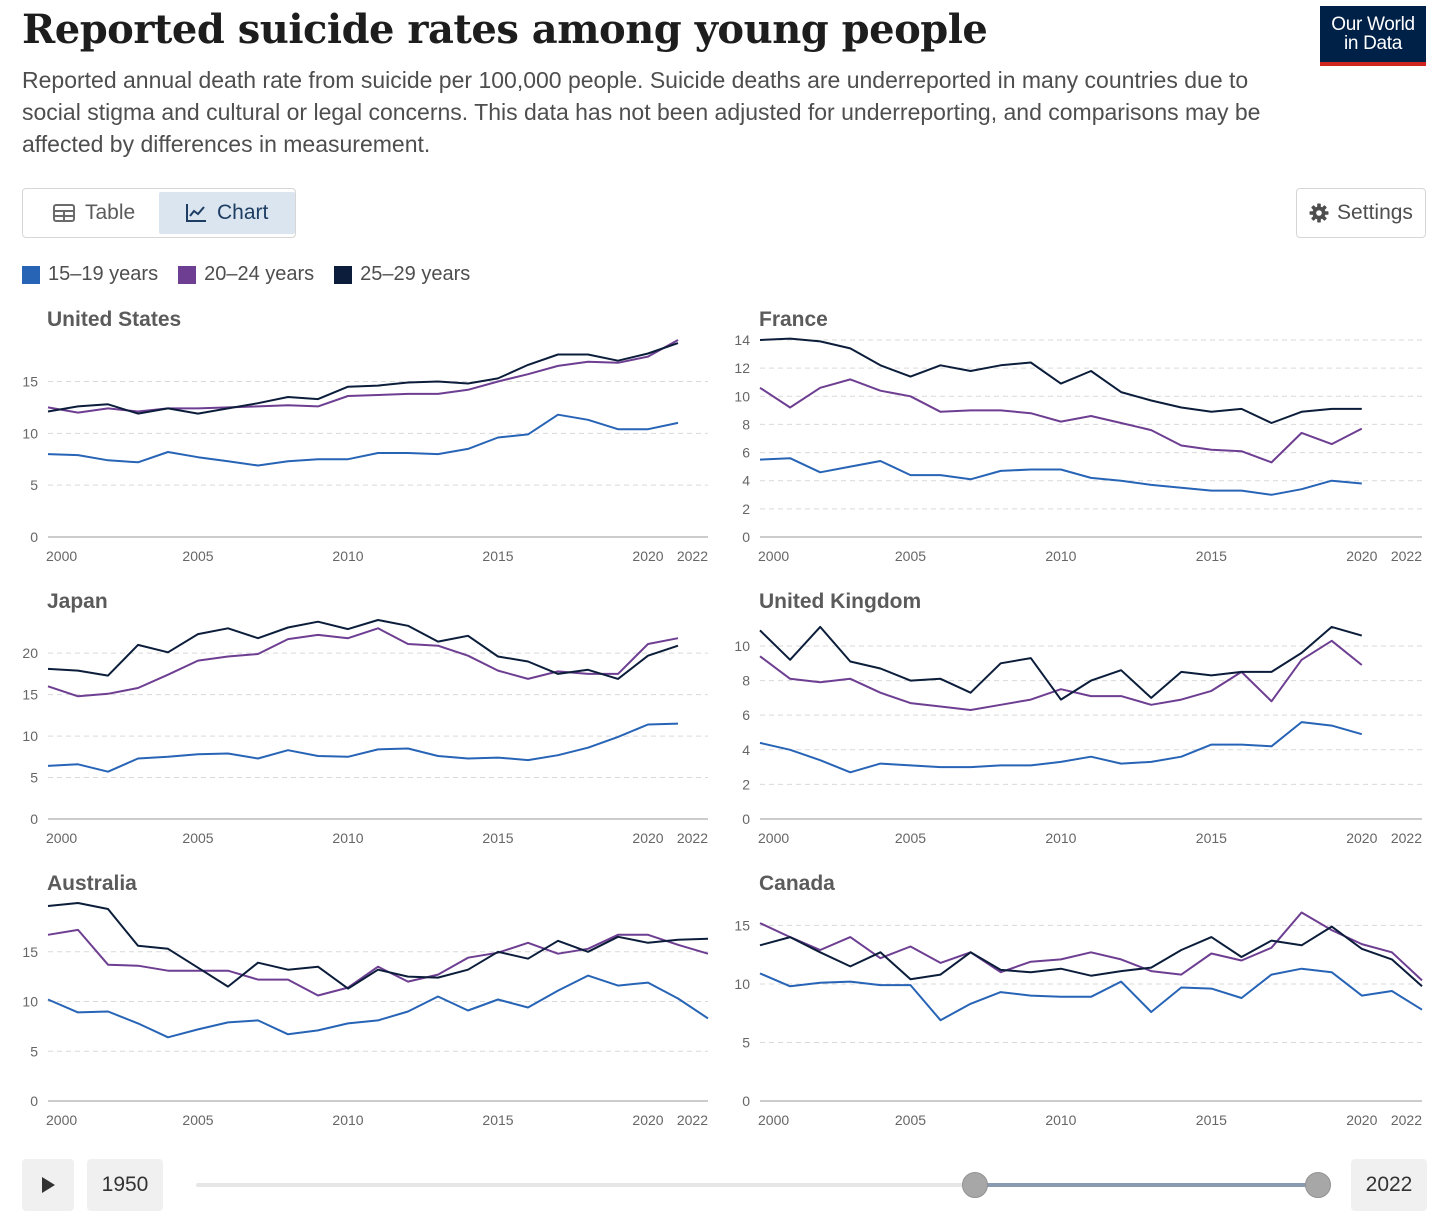 The width and height of the screenshot is (1456, 1226). Describe the element at coordinates (114, 319) in the screenshot. I see `panel-title-united-states: United States` at that location.